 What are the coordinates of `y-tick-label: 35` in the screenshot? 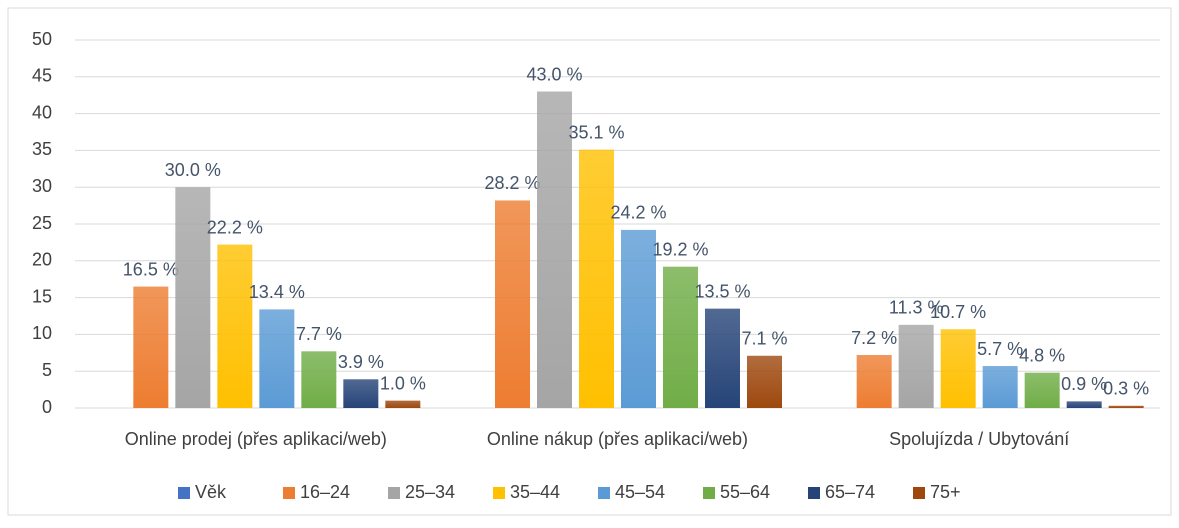 It's located at (42, 149).